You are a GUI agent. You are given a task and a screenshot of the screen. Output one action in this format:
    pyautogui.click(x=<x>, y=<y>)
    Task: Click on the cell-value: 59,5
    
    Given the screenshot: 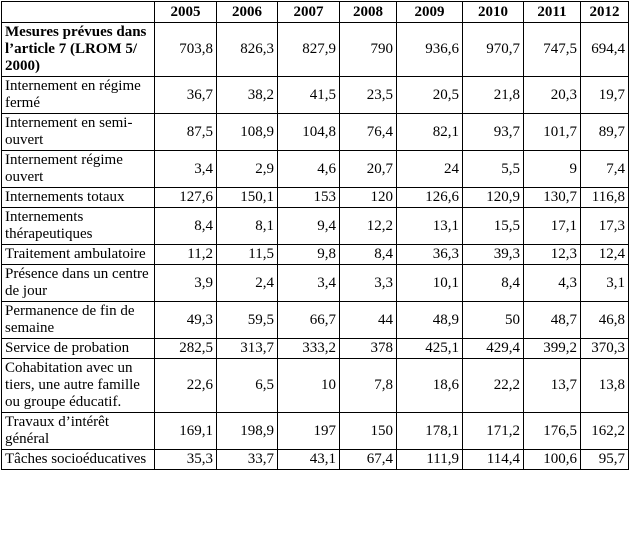 What is the action you would take?
    pyautogui.click(x=247, y=320)
    